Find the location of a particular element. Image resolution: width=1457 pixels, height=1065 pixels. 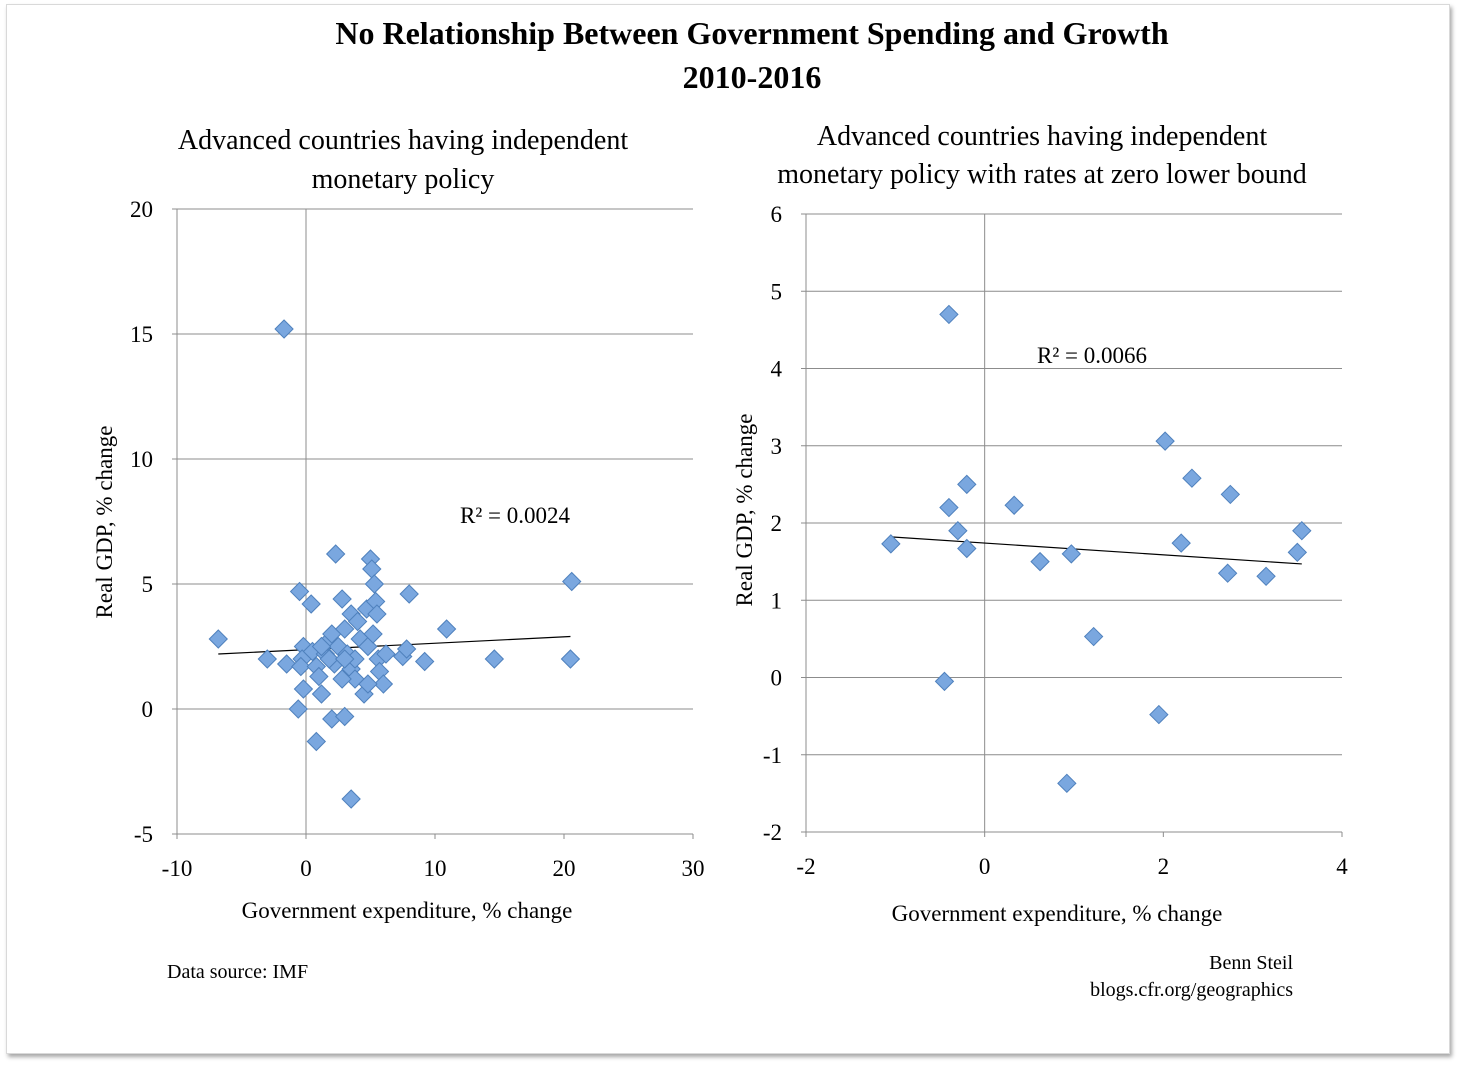

chart2-title-line1: Advanced countries having independent is located at coordinates (1042, 136).